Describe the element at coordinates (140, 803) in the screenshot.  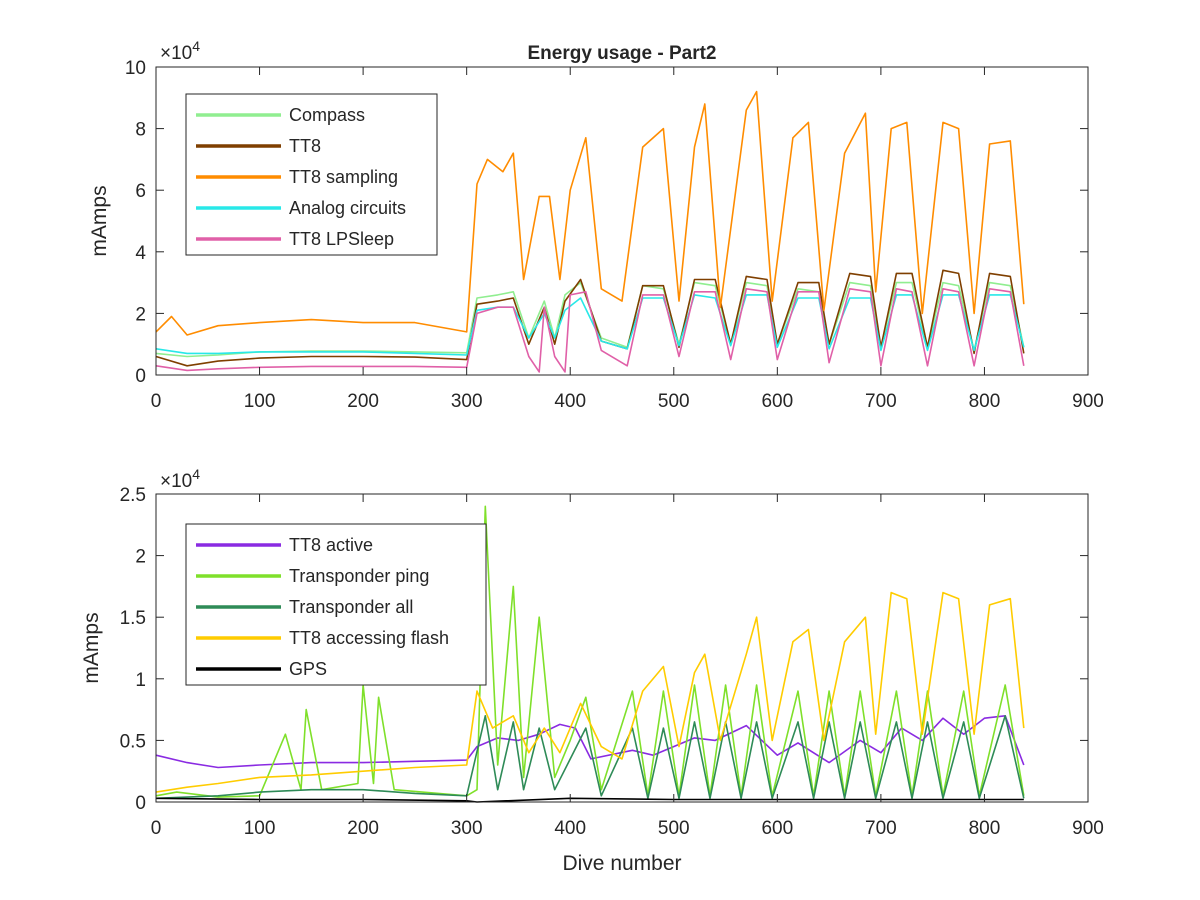
I see `bottom-y-tick-label: 0` at that location.